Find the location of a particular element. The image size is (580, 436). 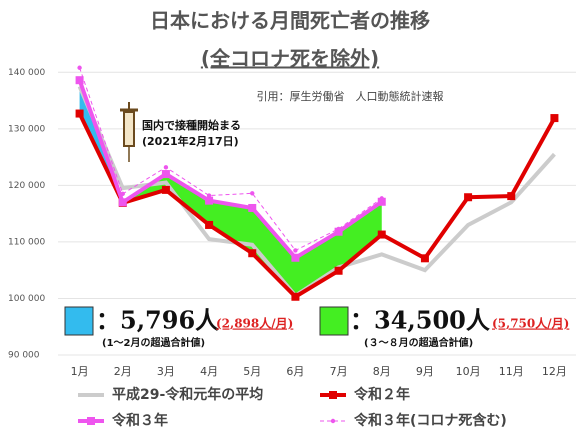

excess-per-month: (2,898人/月) is located at coordinates (254, 323).